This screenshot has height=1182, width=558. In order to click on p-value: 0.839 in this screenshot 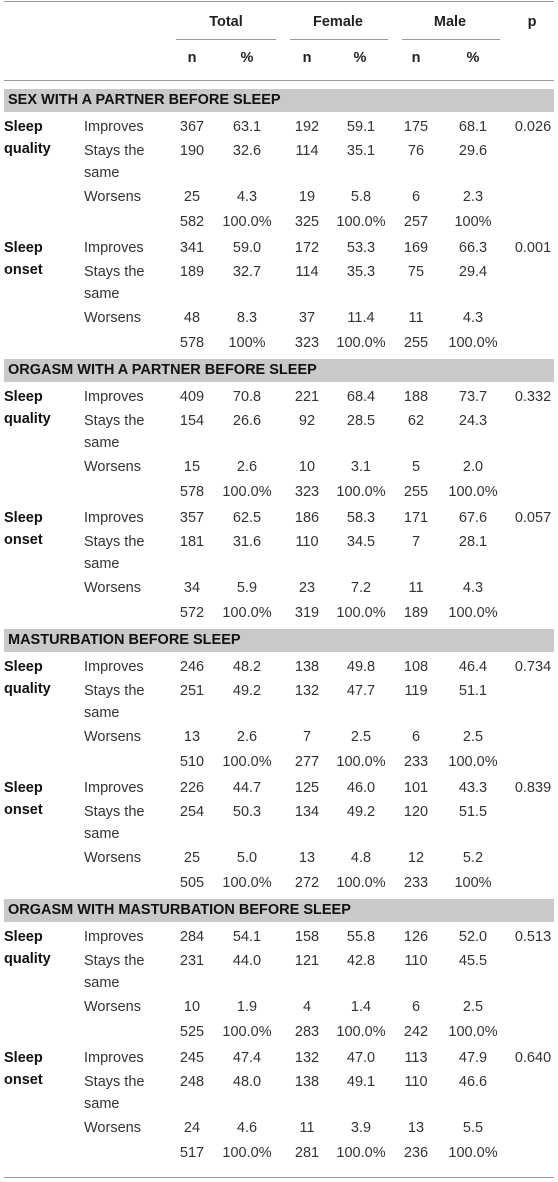, I will do `click(533, 788)`.